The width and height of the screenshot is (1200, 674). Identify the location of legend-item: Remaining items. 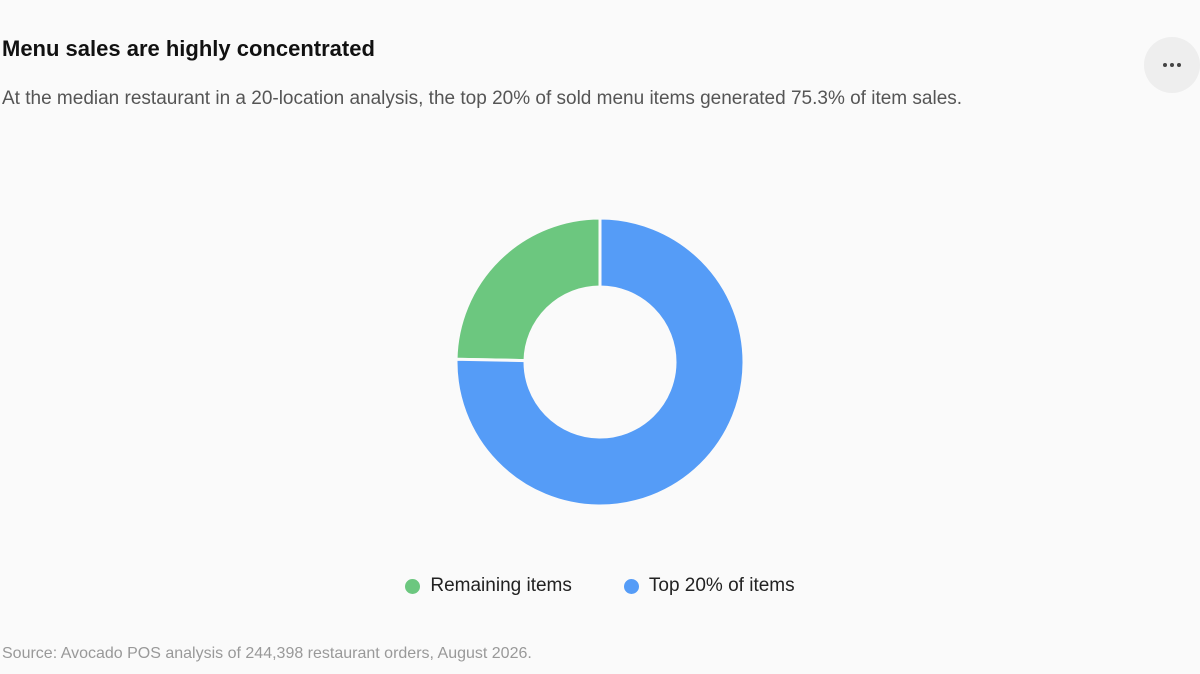
(488, 586).